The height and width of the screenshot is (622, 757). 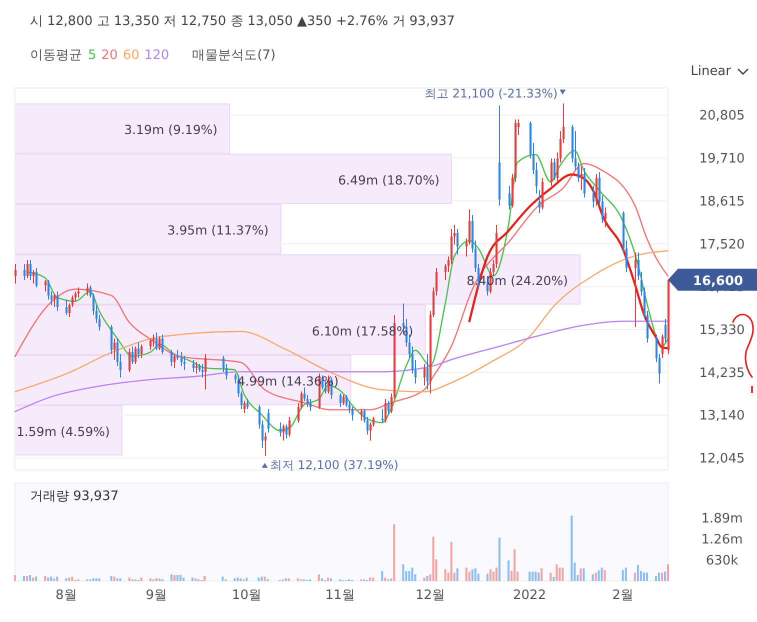 What do you see at coordinates (334, 465) in the screenshot?
I see `annotation: 최저 12,100 (37.19%)` at bounding box center [334, 465].